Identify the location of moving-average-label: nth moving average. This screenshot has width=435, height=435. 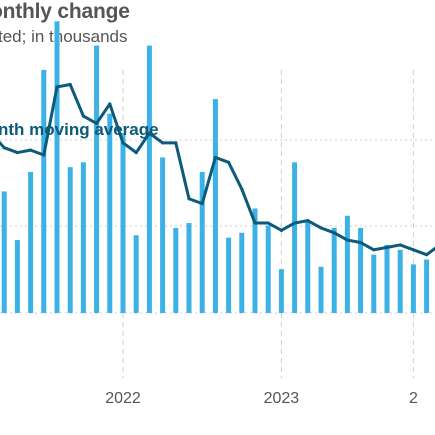
(79, 129).